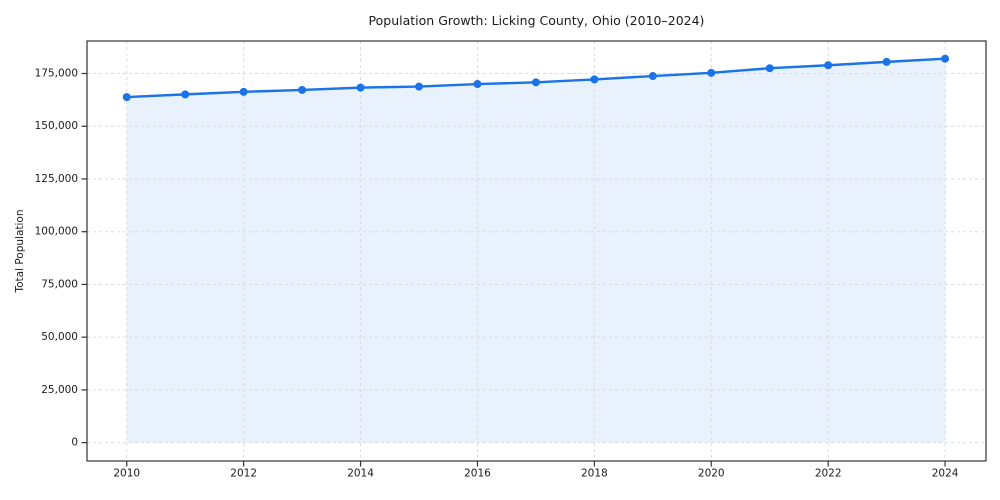 The image size is (1000, 500). I want to click on x-tick-label: 2012, so click(243, 474).